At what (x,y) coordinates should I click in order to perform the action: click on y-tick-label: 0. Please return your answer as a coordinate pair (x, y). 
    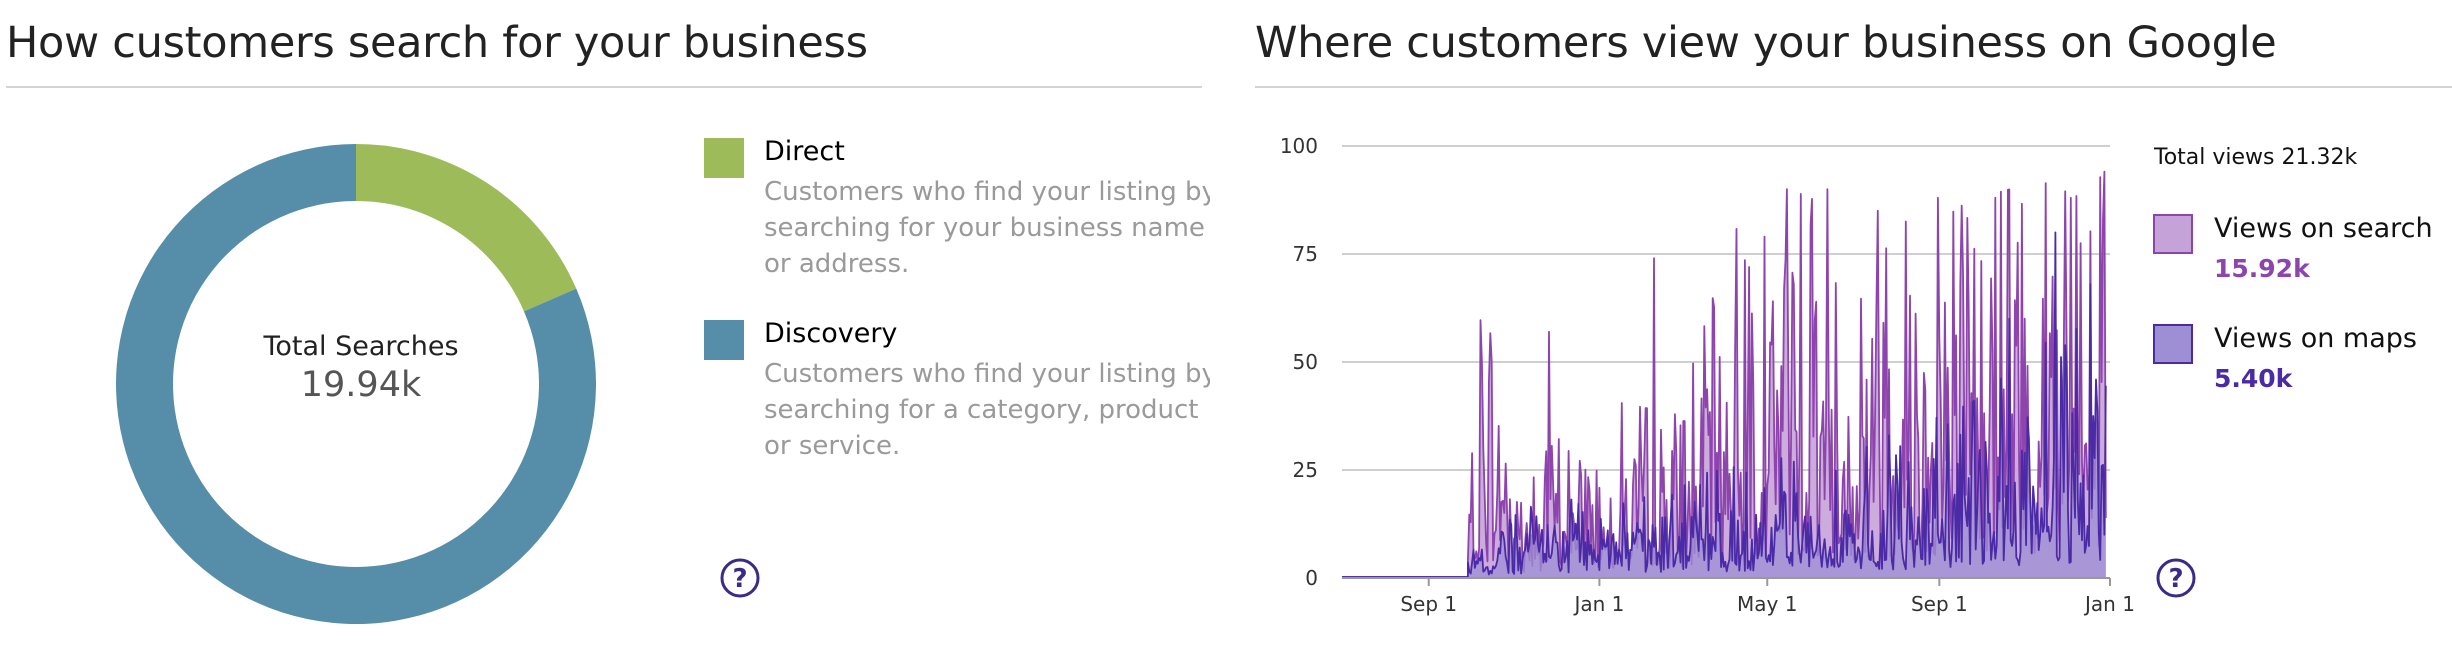
    Looking at the image, I should click on (1311, 578).